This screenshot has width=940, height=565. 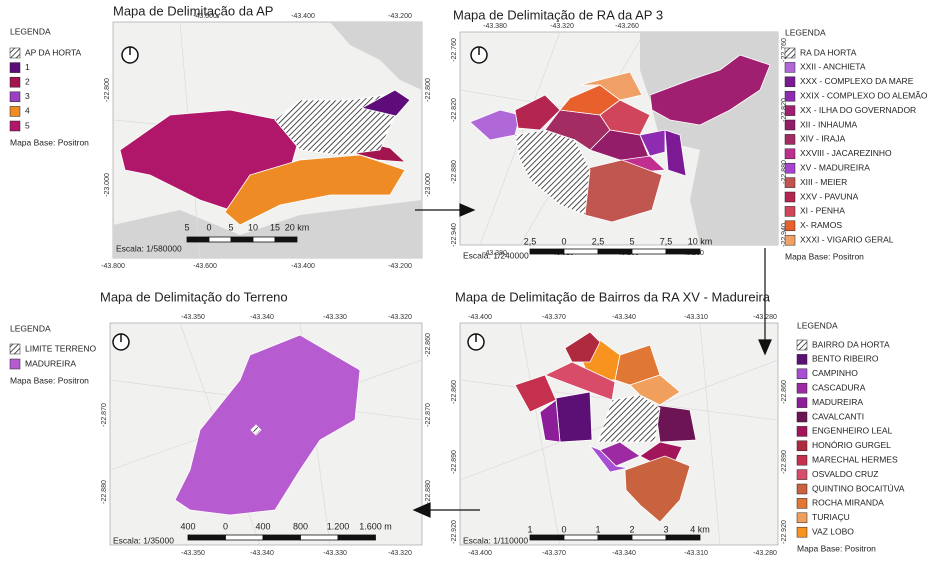 What do you see at coordinates (835, 373) in the screenshot?
I see `legend-label: CAMPINHO` at bounding box center [835, 373].